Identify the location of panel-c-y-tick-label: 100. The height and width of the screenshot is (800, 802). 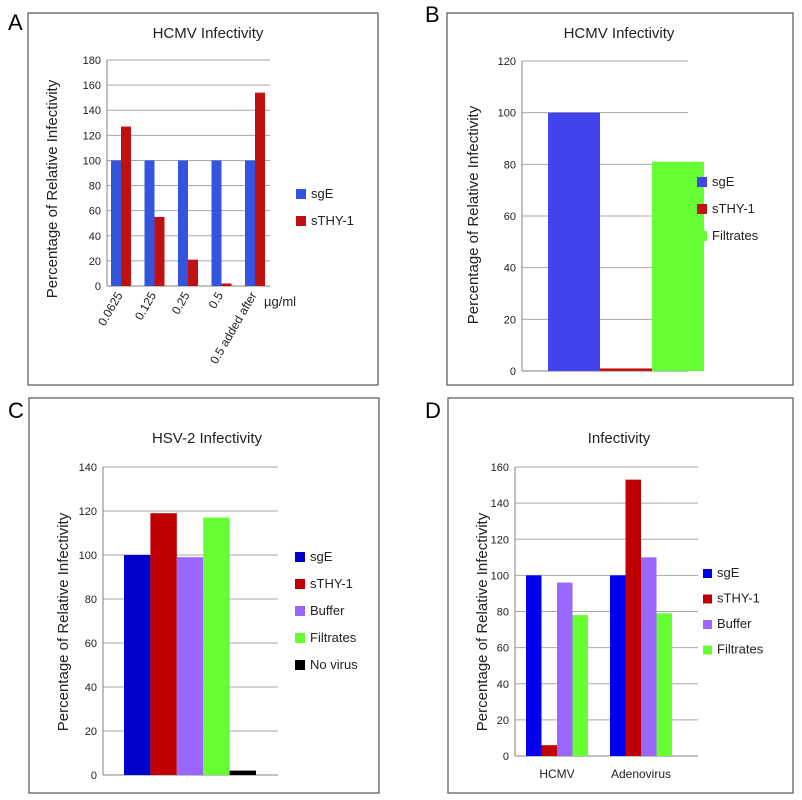
(88, 556).